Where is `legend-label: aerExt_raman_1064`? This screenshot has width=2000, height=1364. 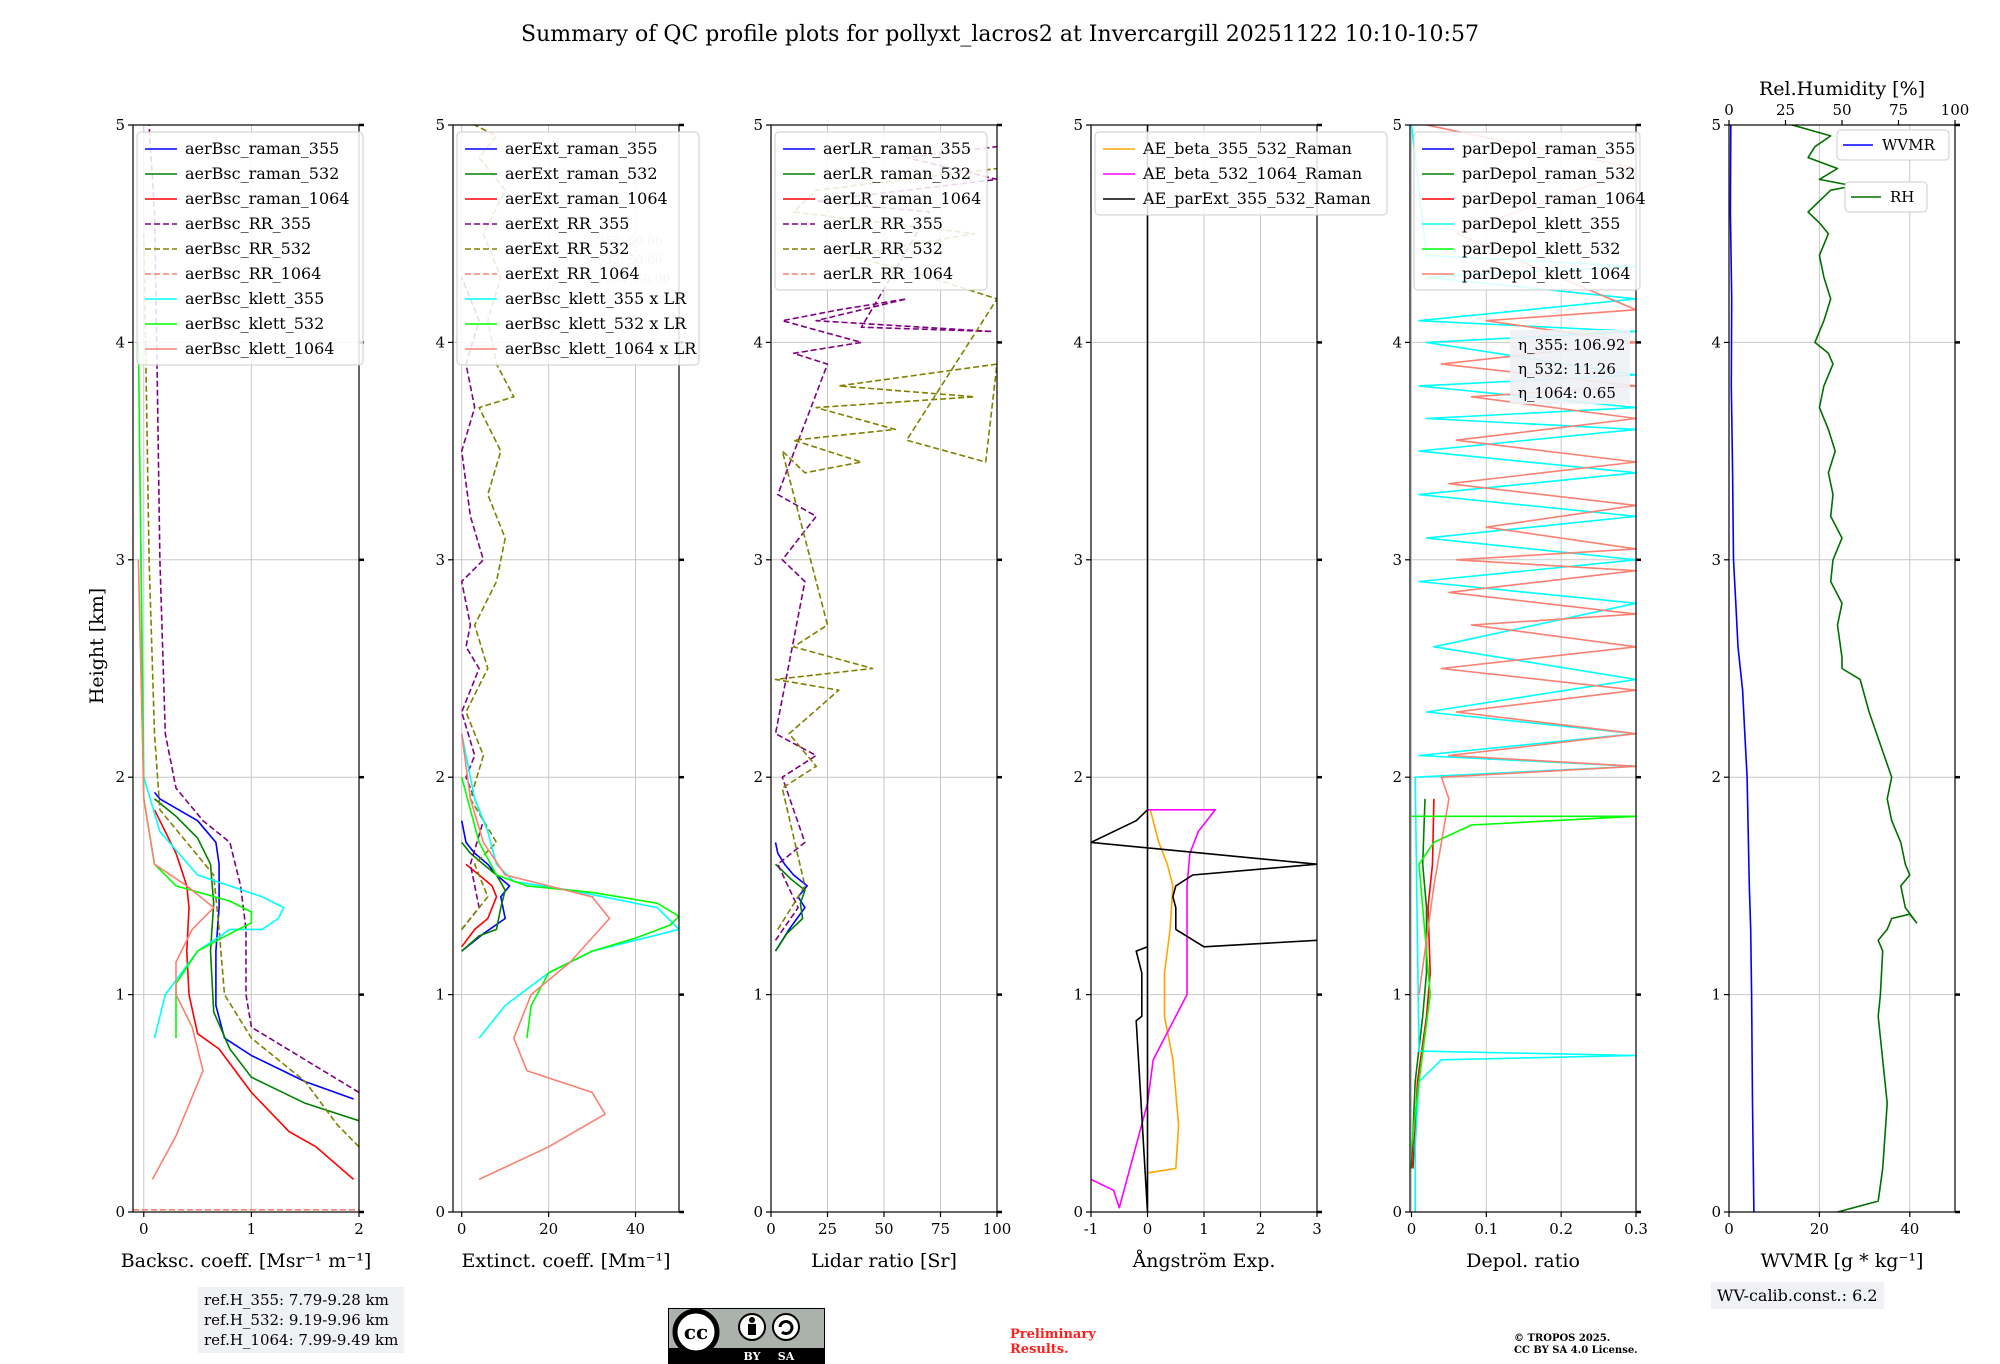
legend-label: aerExt_raman_1064 is located at coordinates (586, 198).